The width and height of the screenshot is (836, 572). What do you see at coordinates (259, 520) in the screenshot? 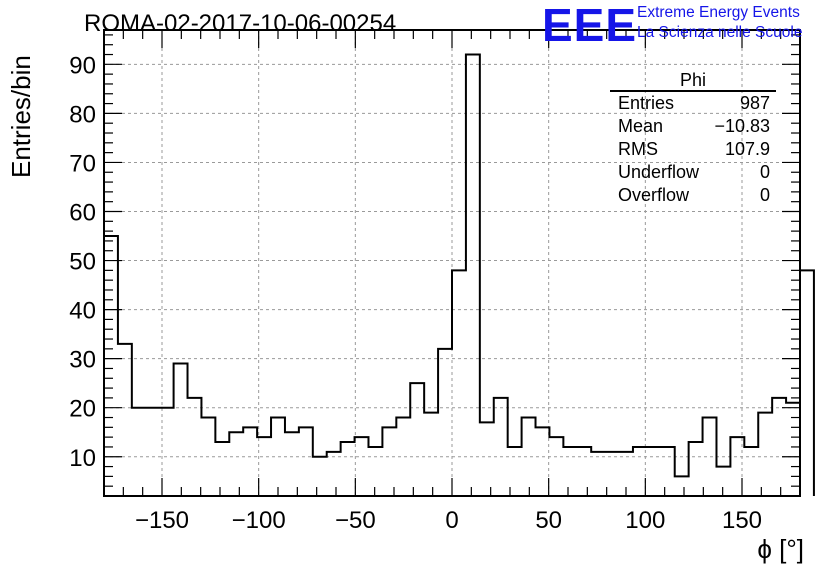
I see `x-tick-label: −100` at bounding box center [259, 520].